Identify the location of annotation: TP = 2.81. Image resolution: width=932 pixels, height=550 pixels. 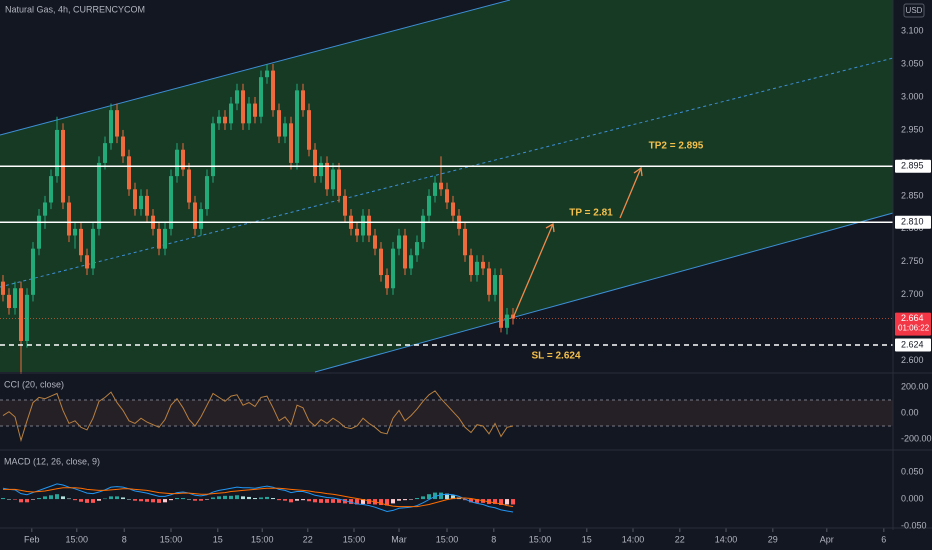
(591, 213).